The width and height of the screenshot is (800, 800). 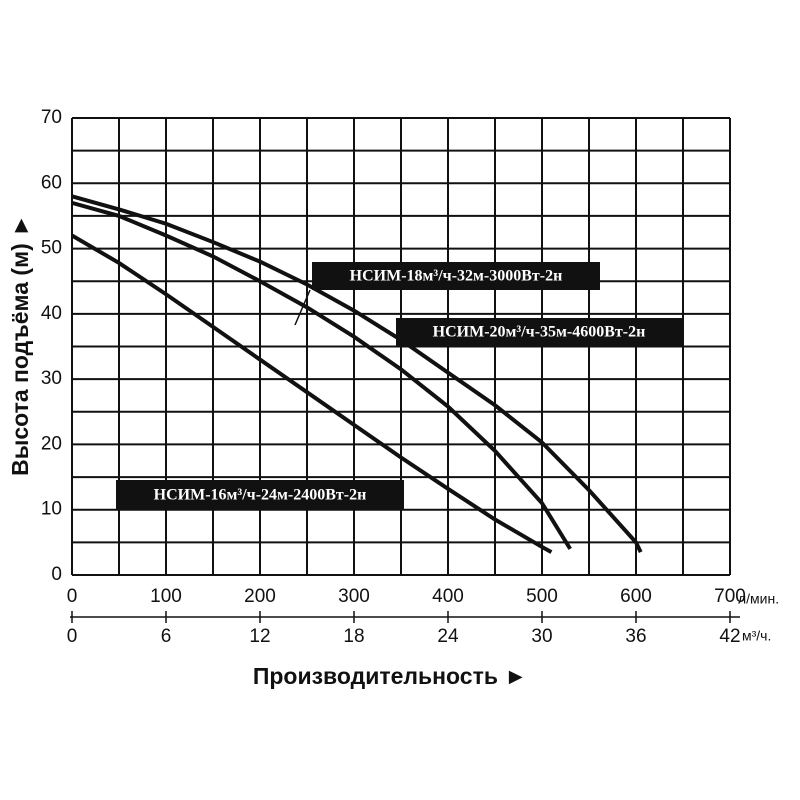 I want to click on y-tick-label: 10, so click(x=51, y=509).